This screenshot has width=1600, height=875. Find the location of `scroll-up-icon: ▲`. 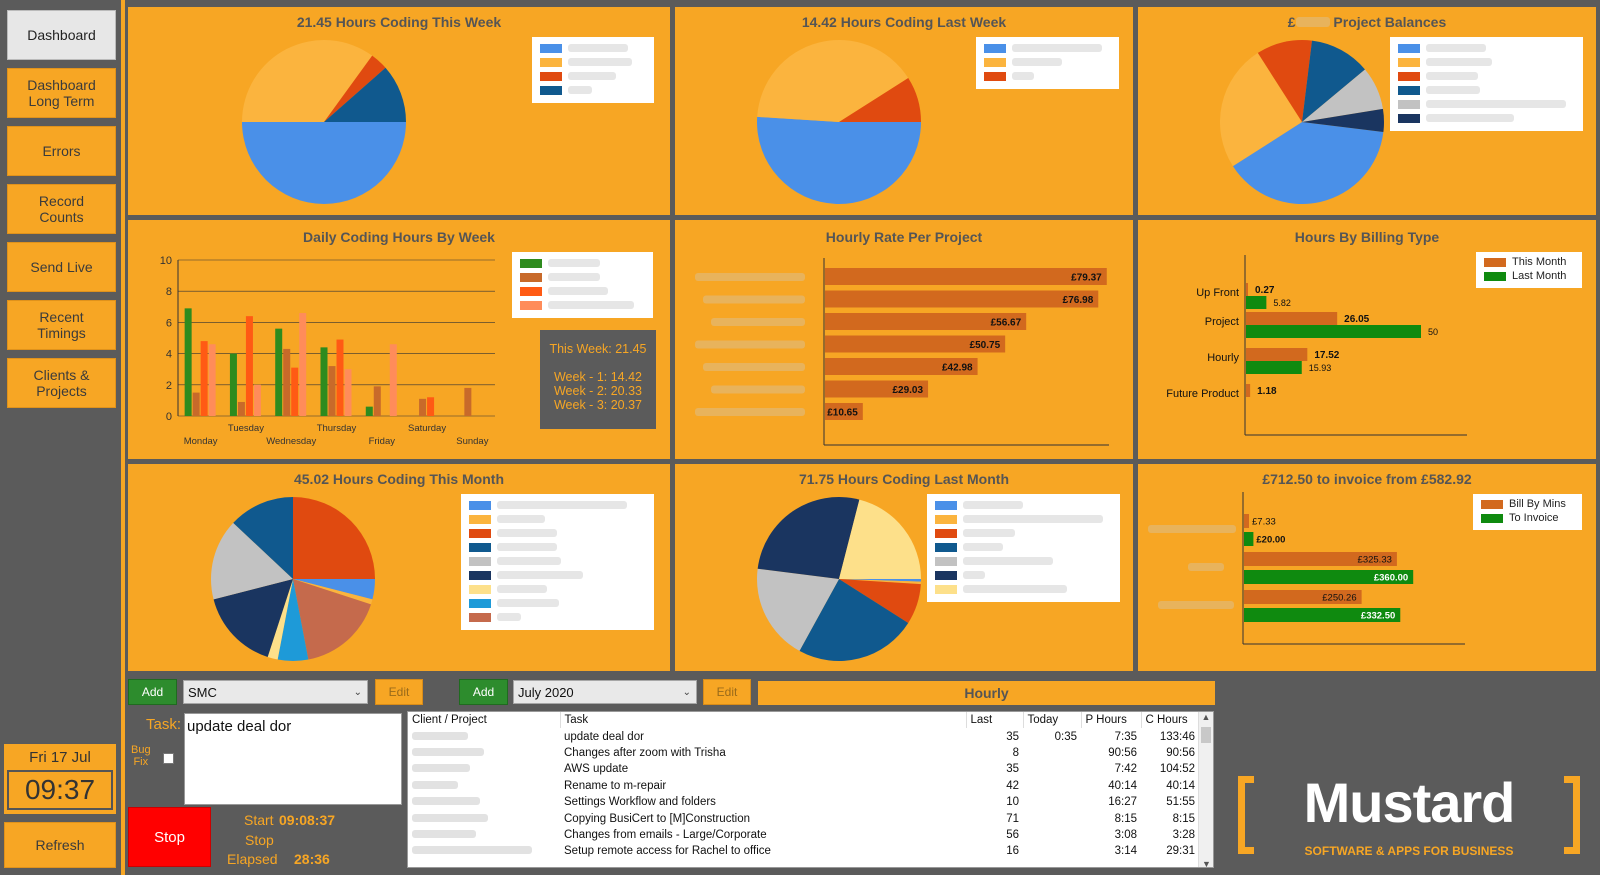

scroll-up-icon: ▲ is located at coordinates (1206, 717).